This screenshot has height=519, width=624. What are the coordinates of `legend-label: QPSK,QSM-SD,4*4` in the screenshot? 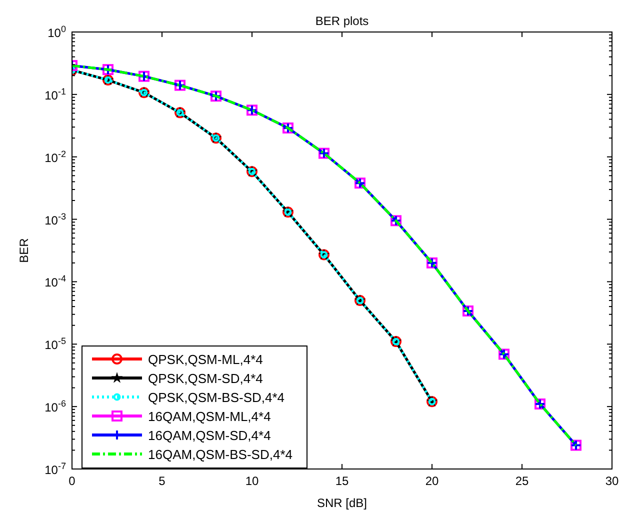 It's located at (205, 378).